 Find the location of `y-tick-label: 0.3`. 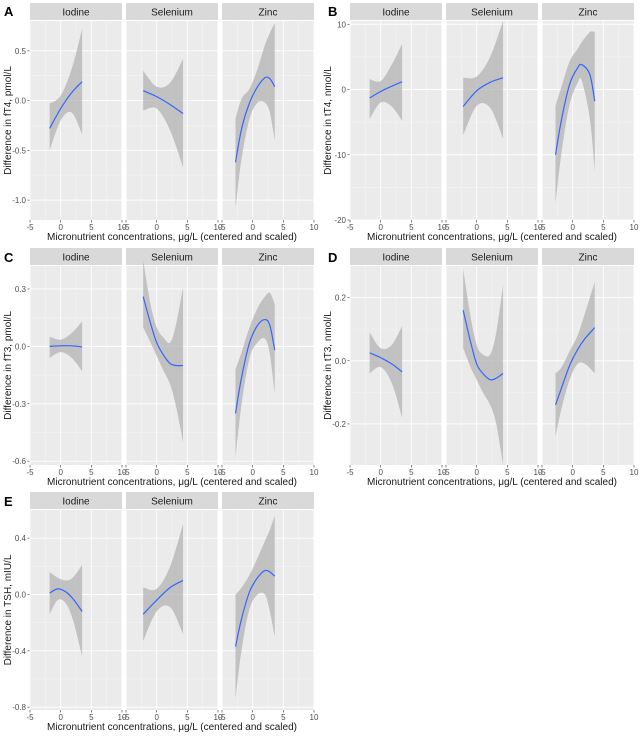

y-tick-label: 0.3 is located at coordinates (21, 289).